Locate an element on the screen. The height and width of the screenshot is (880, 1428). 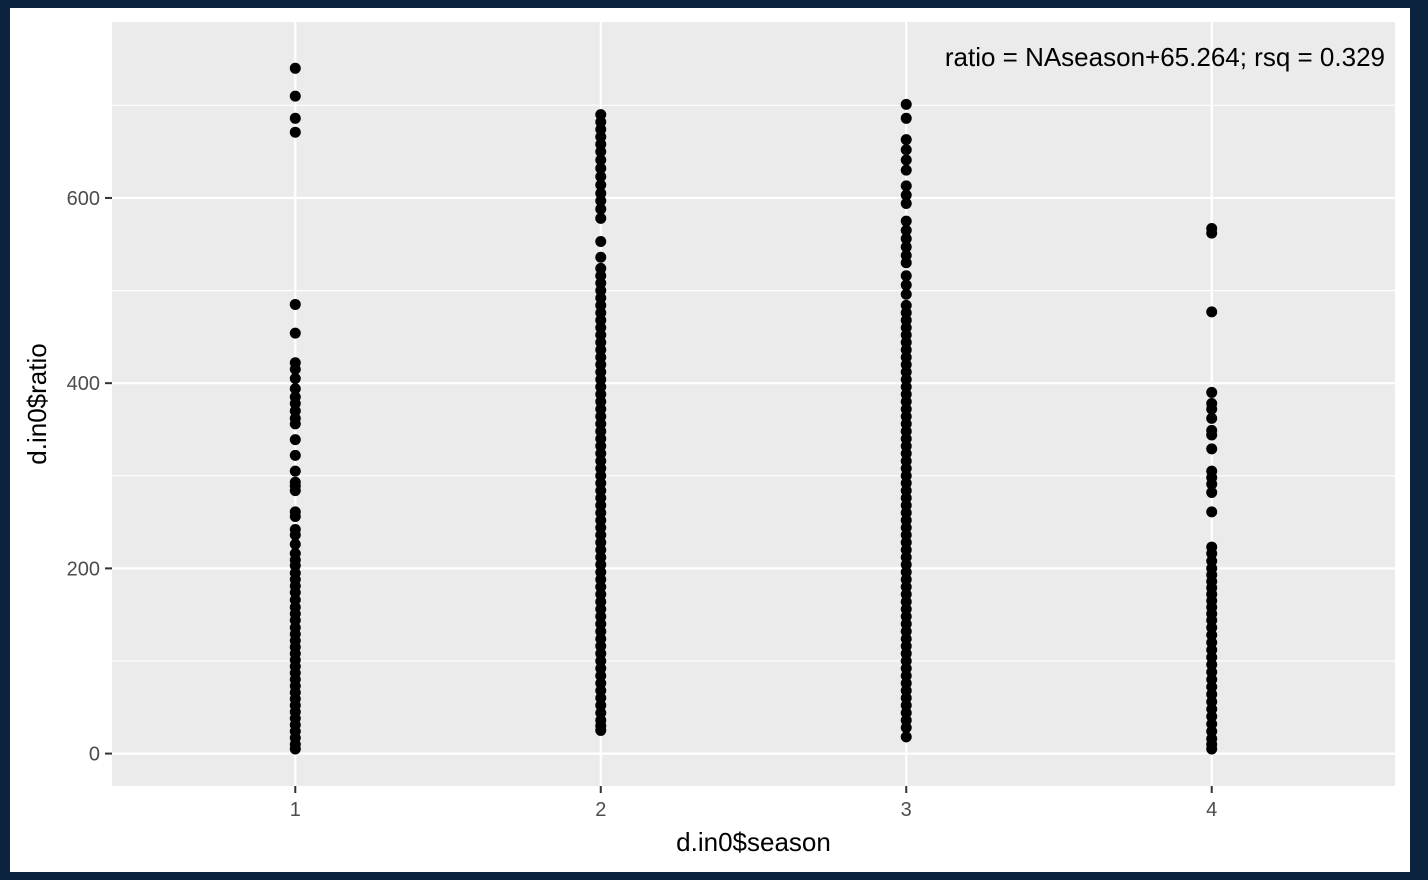
x-tick-label: 3 is located at coordinates (906, 810).